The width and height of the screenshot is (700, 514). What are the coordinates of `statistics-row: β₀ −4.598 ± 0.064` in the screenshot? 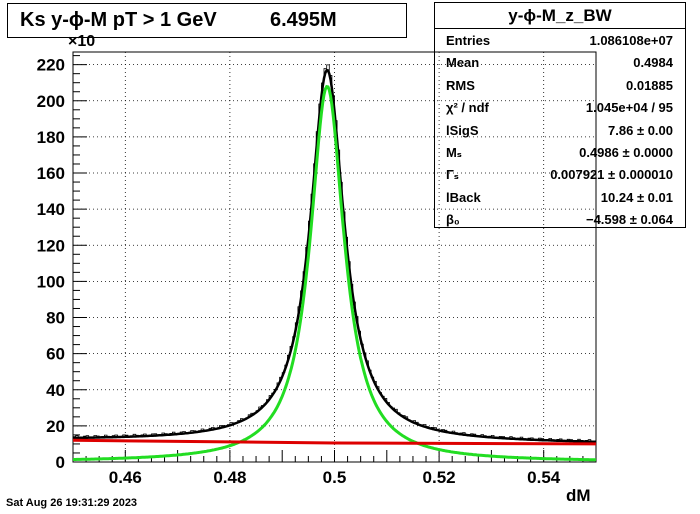 It's located at (560, 219).